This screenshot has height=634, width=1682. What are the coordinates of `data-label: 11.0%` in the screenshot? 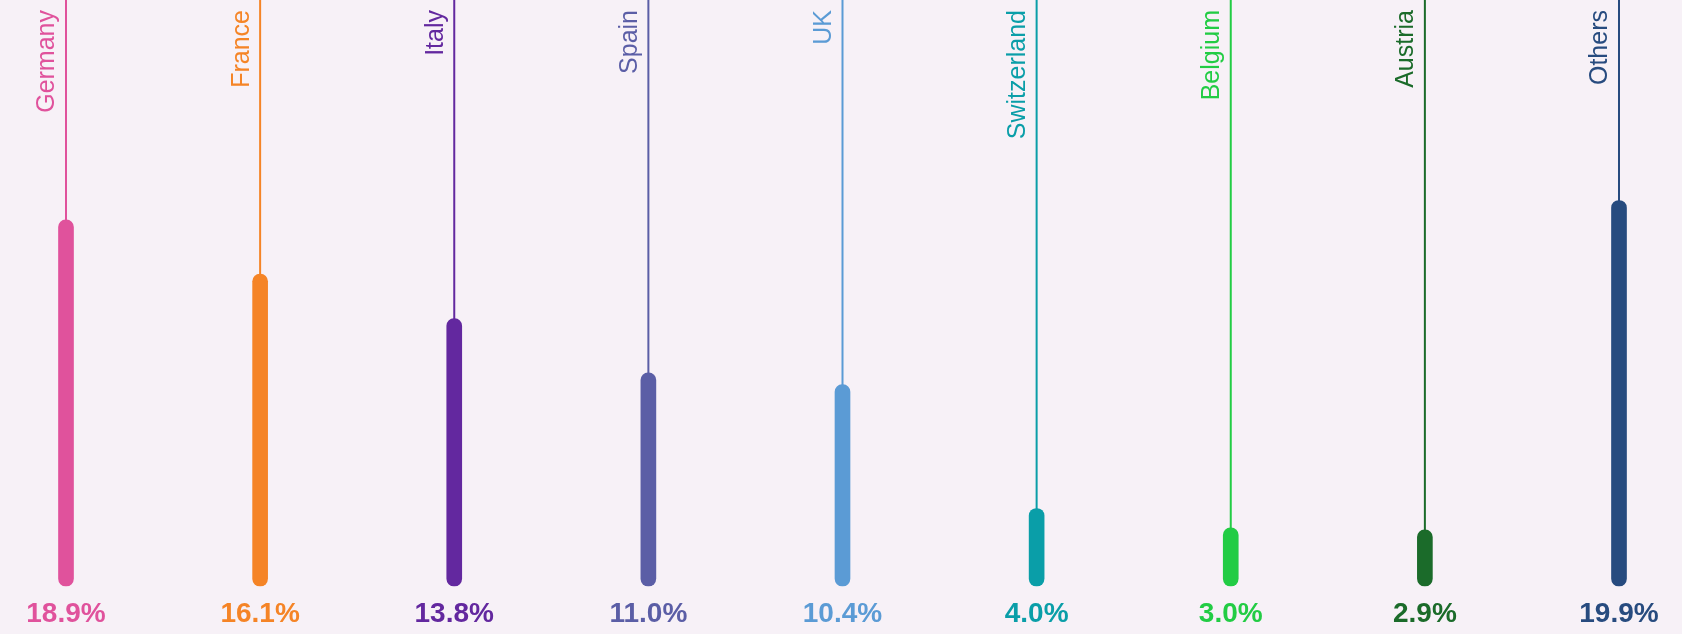 It's located at (648, 612).